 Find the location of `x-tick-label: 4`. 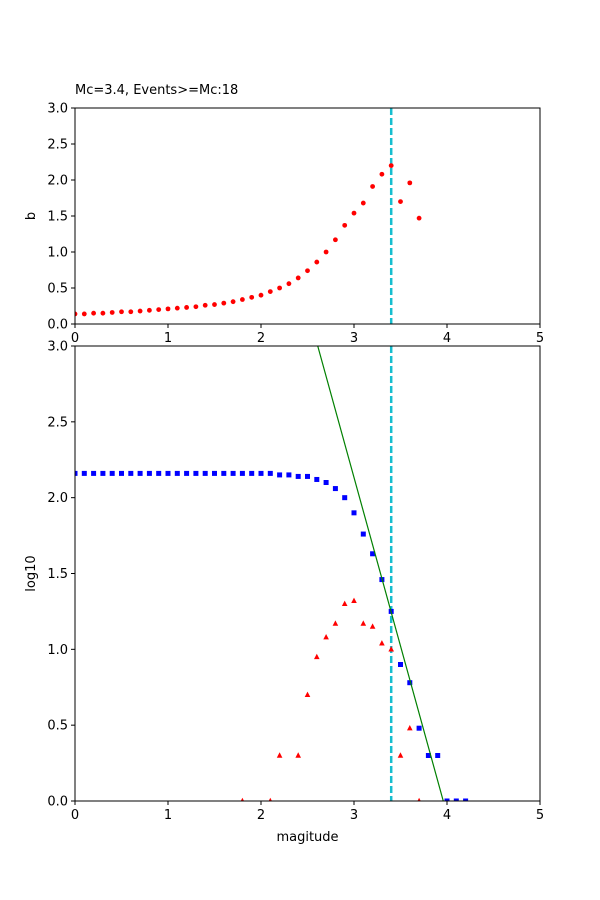

x-tick-label: 4 is located at coordinates (447, 338).